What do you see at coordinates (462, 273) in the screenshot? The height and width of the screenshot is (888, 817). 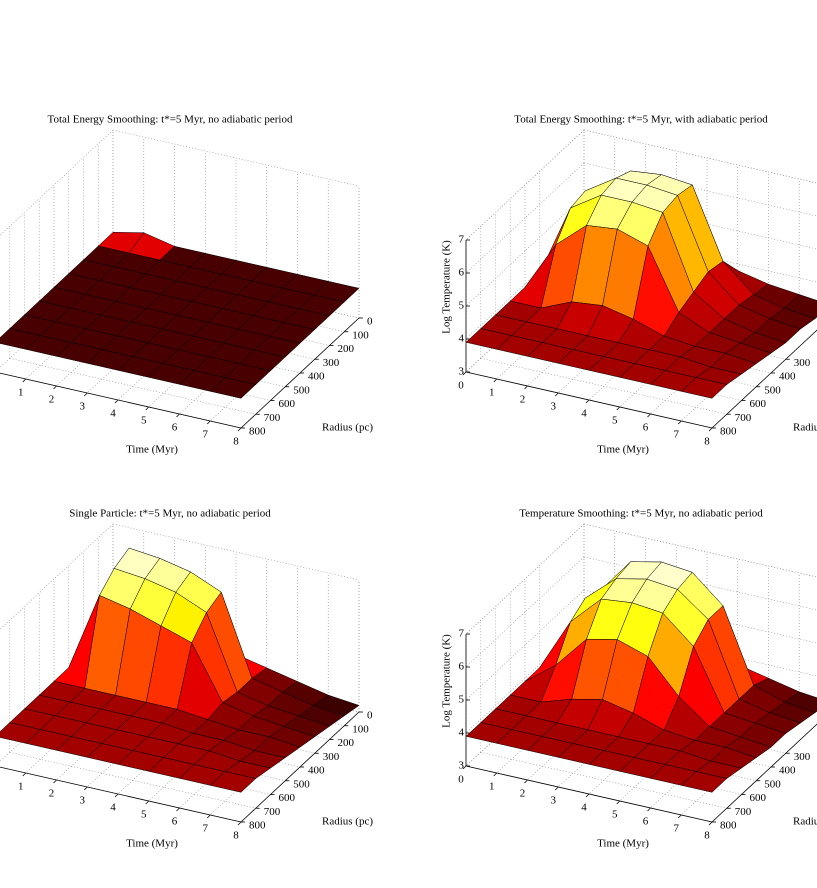 I see `z-tick-label: 6` at bounding box center [462, 273].